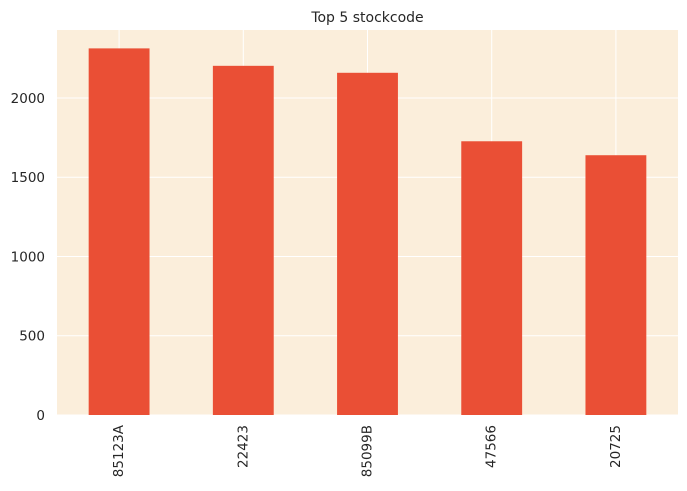 Image resolution: width=687 pixels, height=491 pixels. What do you see at coordinates (367, 244) in the screenshot?
I see `bar-85099B` at bounding box center [367, 244].